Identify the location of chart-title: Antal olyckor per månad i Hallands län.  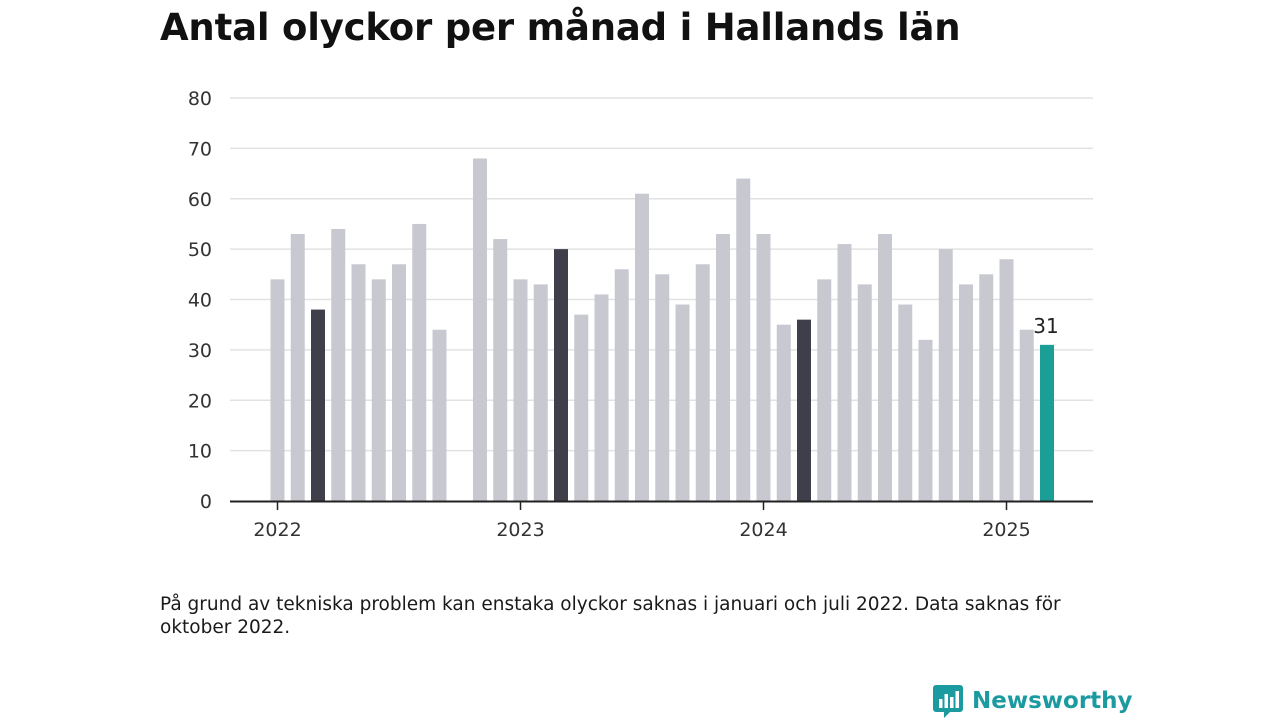
(560, 27).